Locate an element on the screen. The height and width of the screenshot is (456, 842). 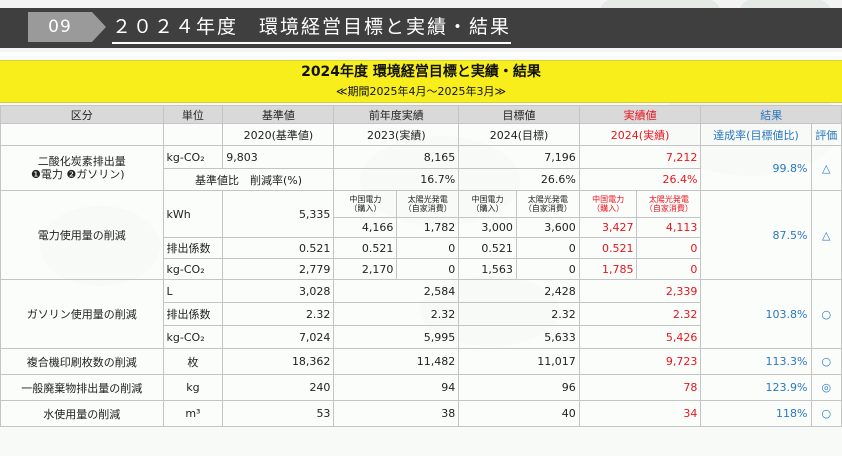
prev-purchase-cell: 4,166 is located at coordinates (365, 227).